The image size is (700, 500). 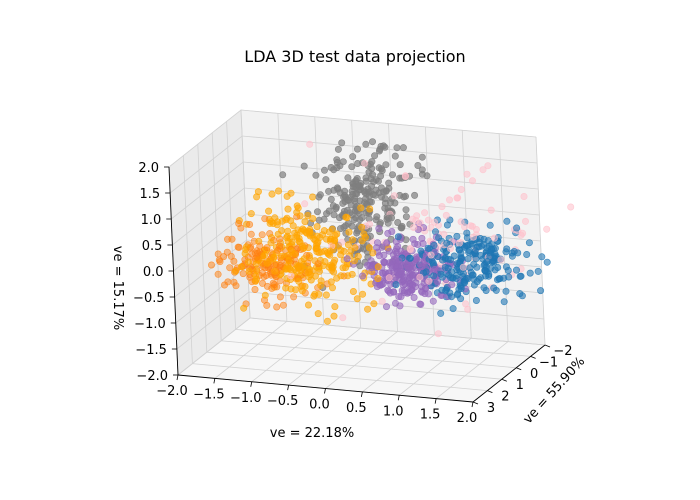 What do you see at coordinates (246, 398) in the screenshot?
I see `x-tick-label: −1.0` at bounding box center [246, 398].